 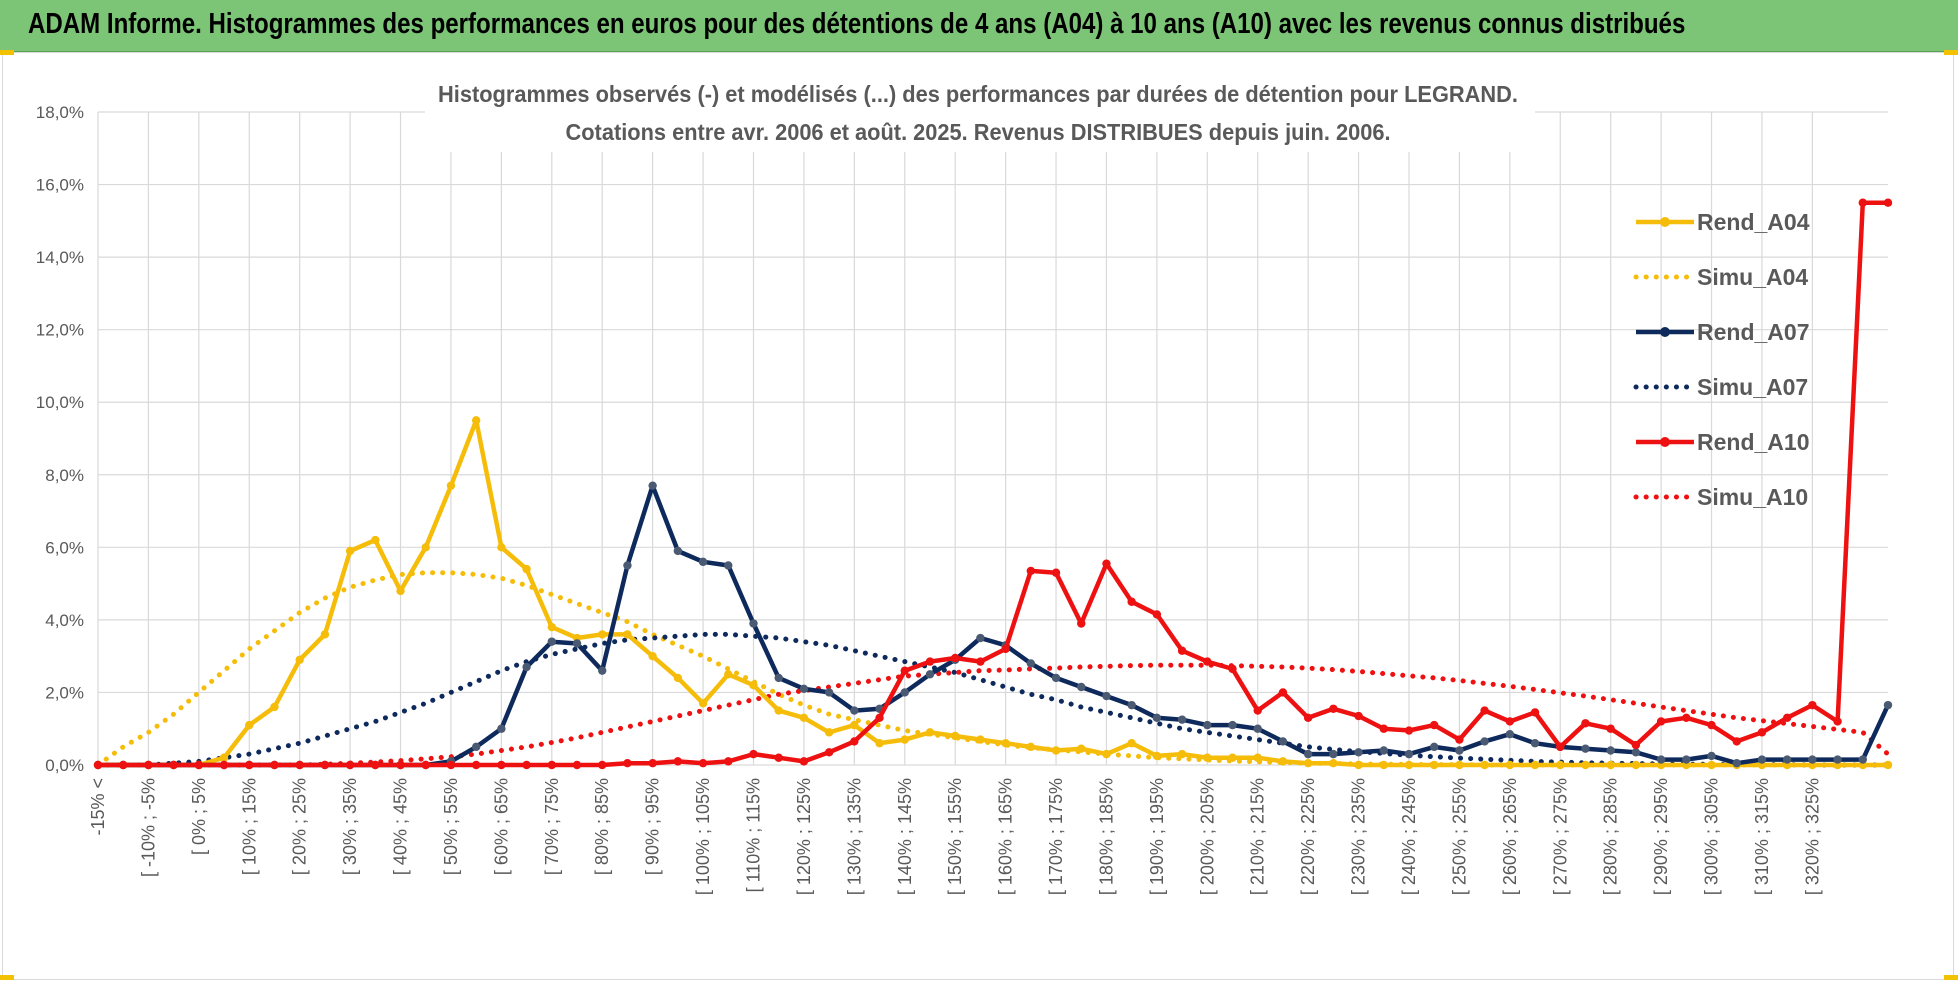 I want to click on x-tick-label: [ 70% ; 75%, so click(x=552, y=826).